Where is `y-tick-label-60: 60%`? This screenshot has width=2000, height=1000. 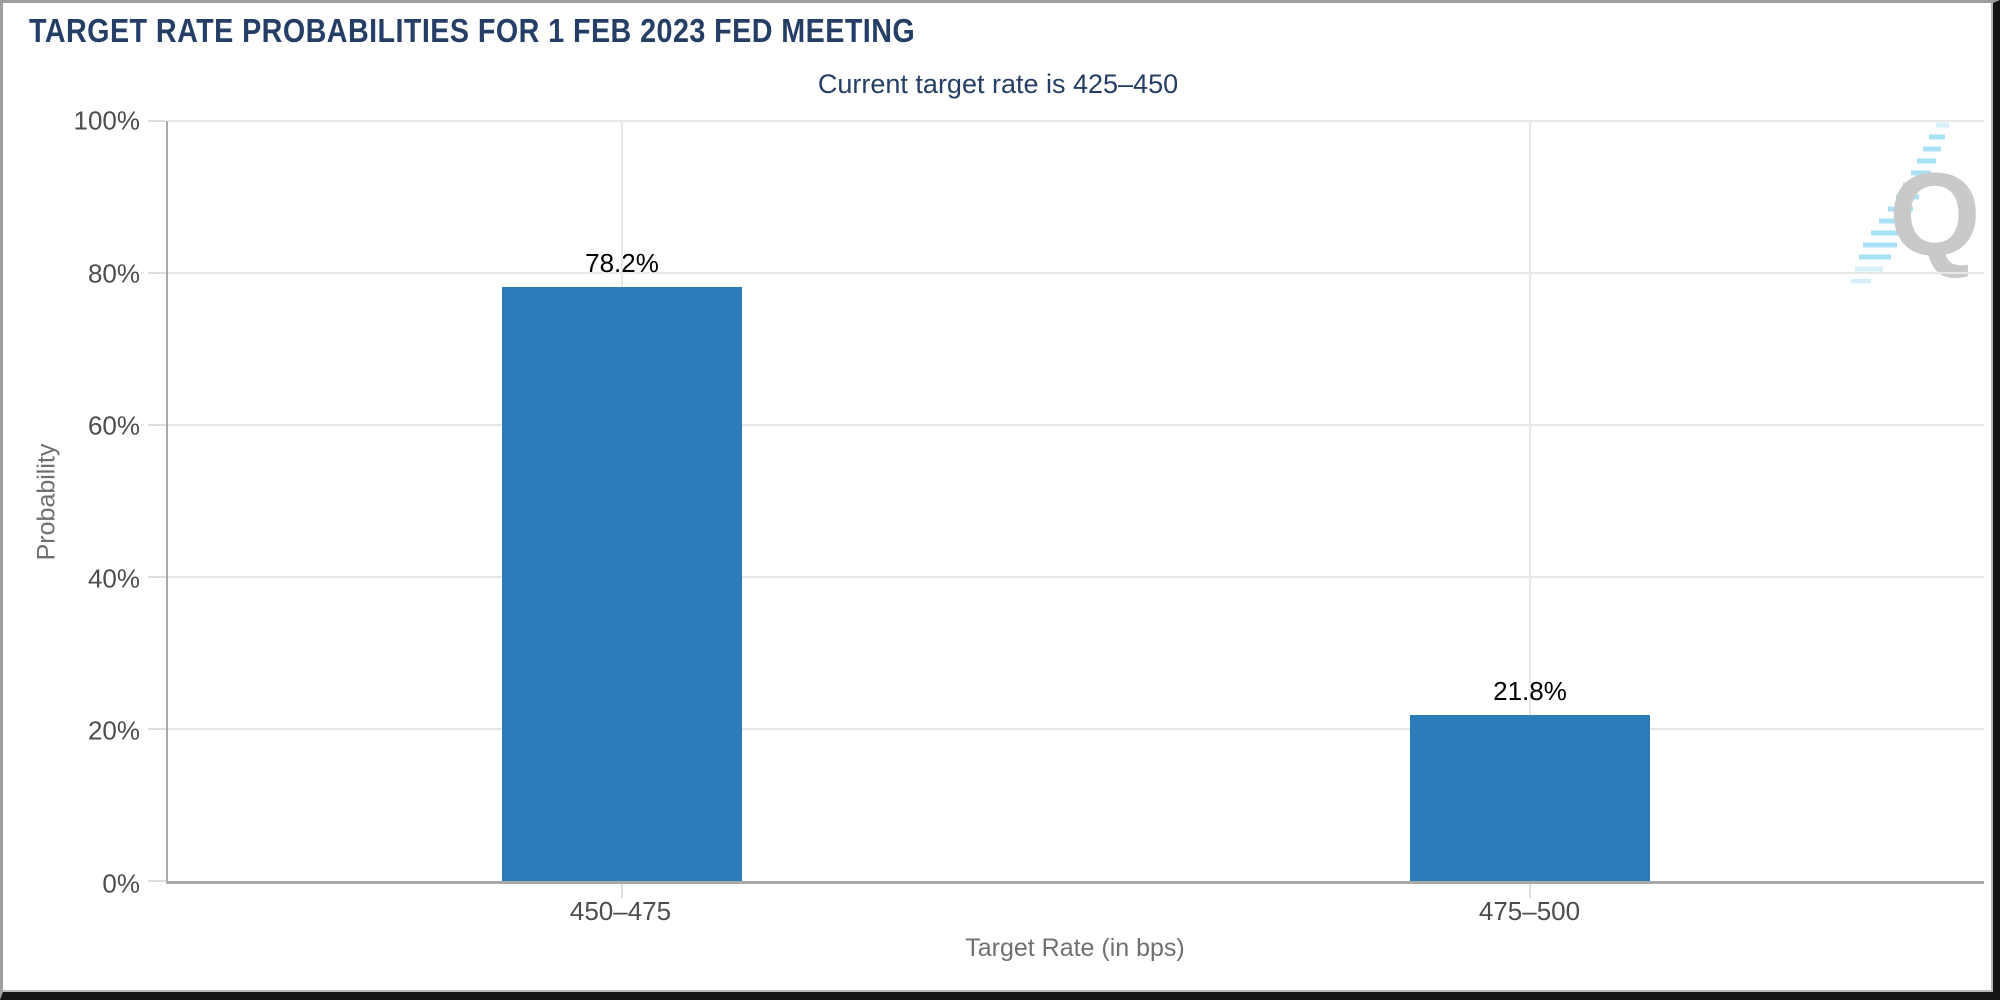 y-tick-label-60: 60% is located at coordinates (113, 425).